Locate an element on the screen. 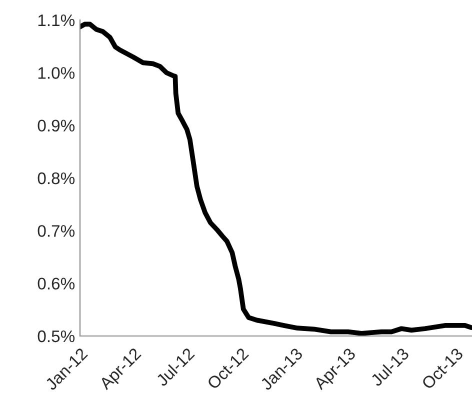  y-tick-label: 0.6% is located at coordinates (56, 284).